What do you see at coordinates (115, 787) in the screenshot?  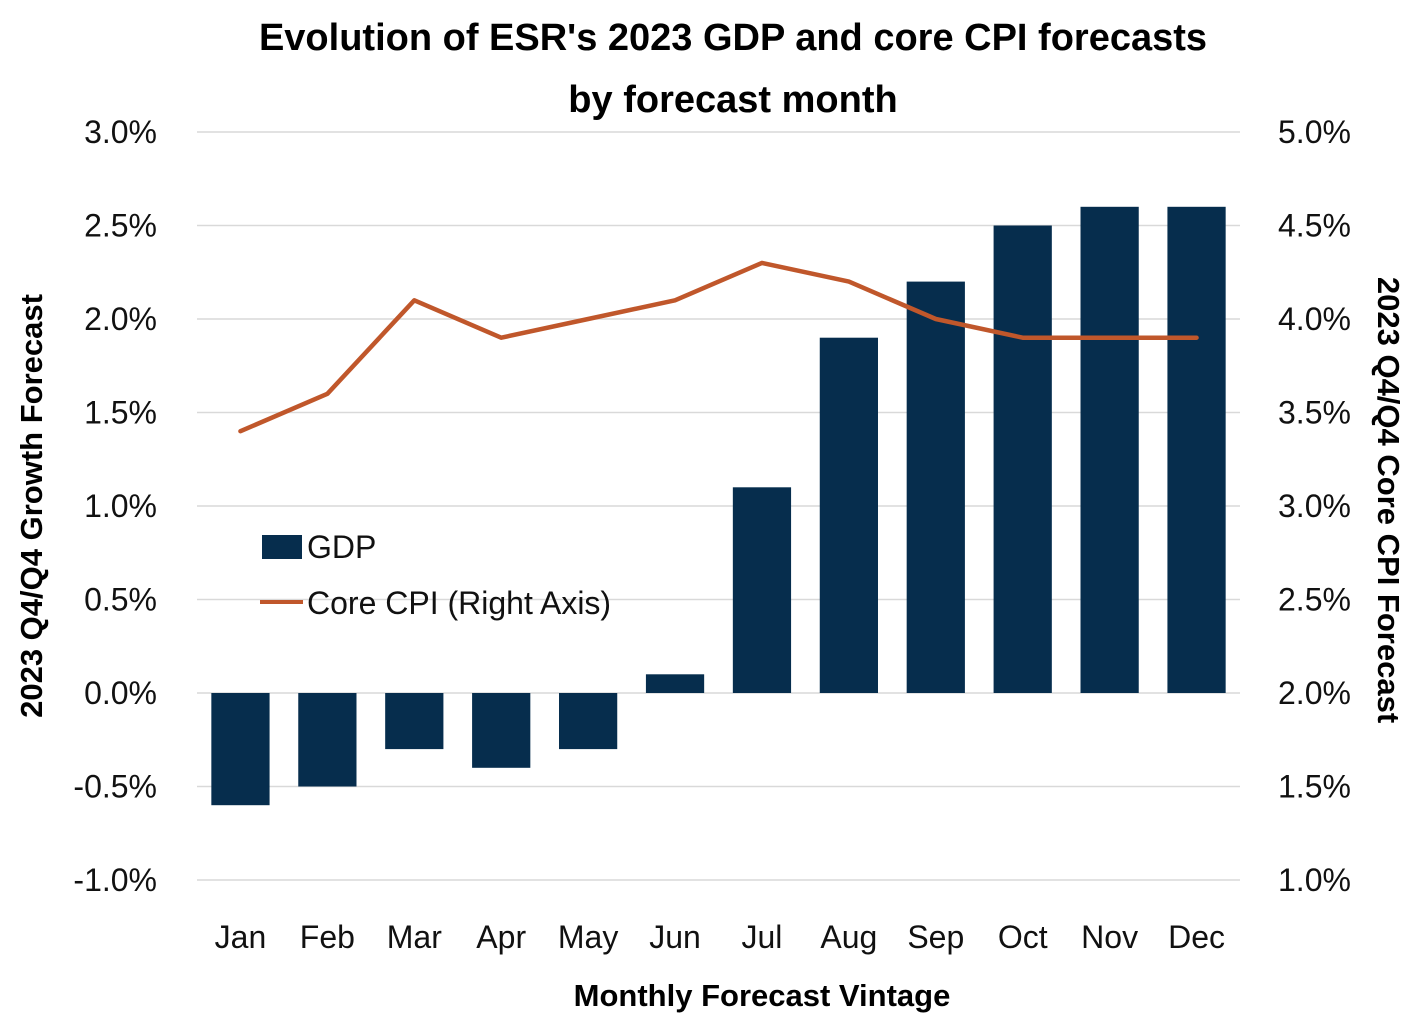 I see `left-axis-tick-label: -0.5%` at bounding box center [115, 787].